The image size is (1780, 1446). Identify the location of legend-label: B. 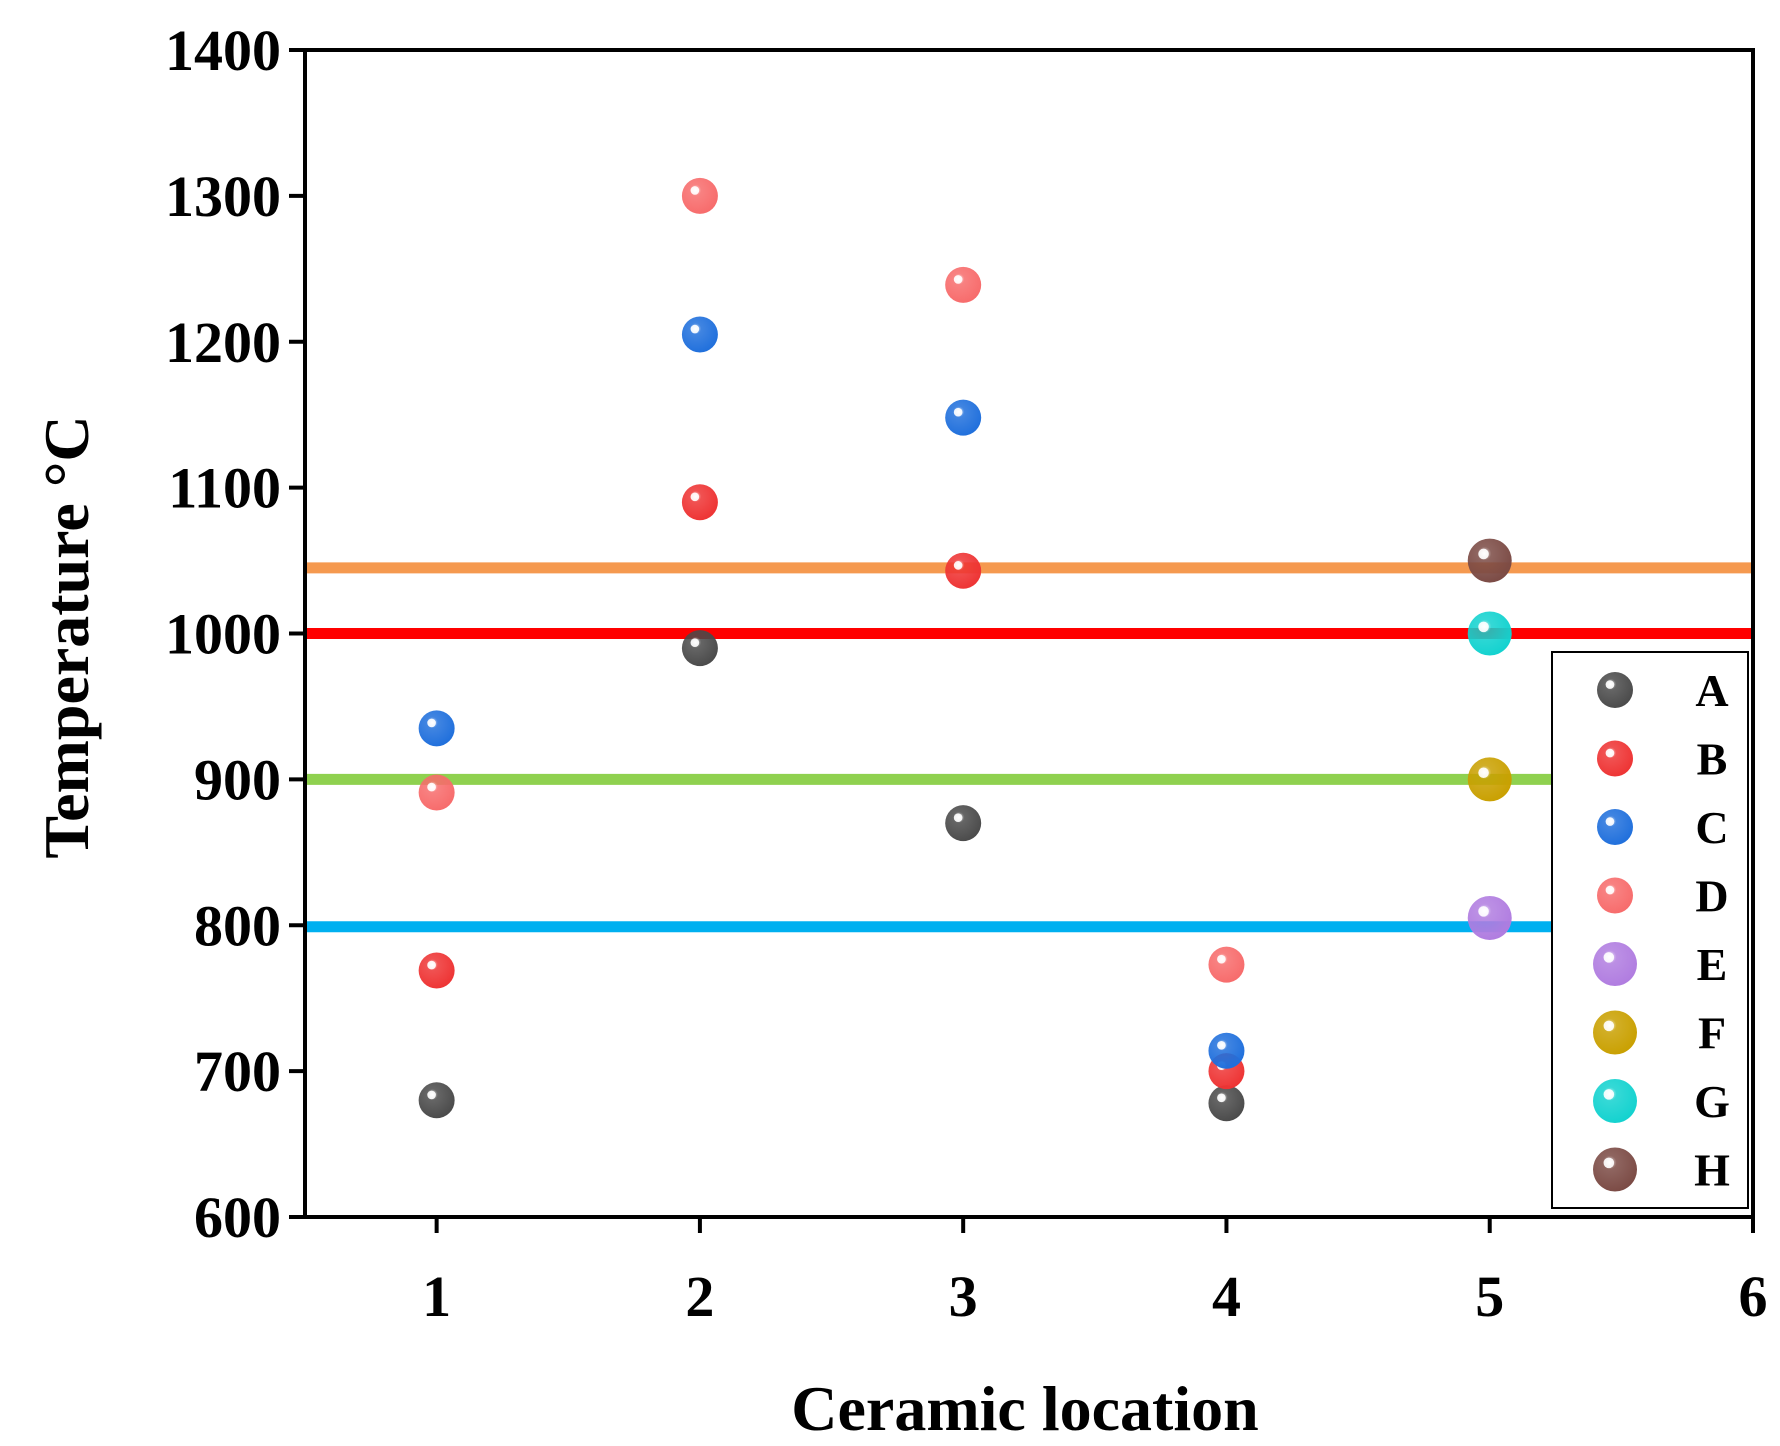
(1712, 759).